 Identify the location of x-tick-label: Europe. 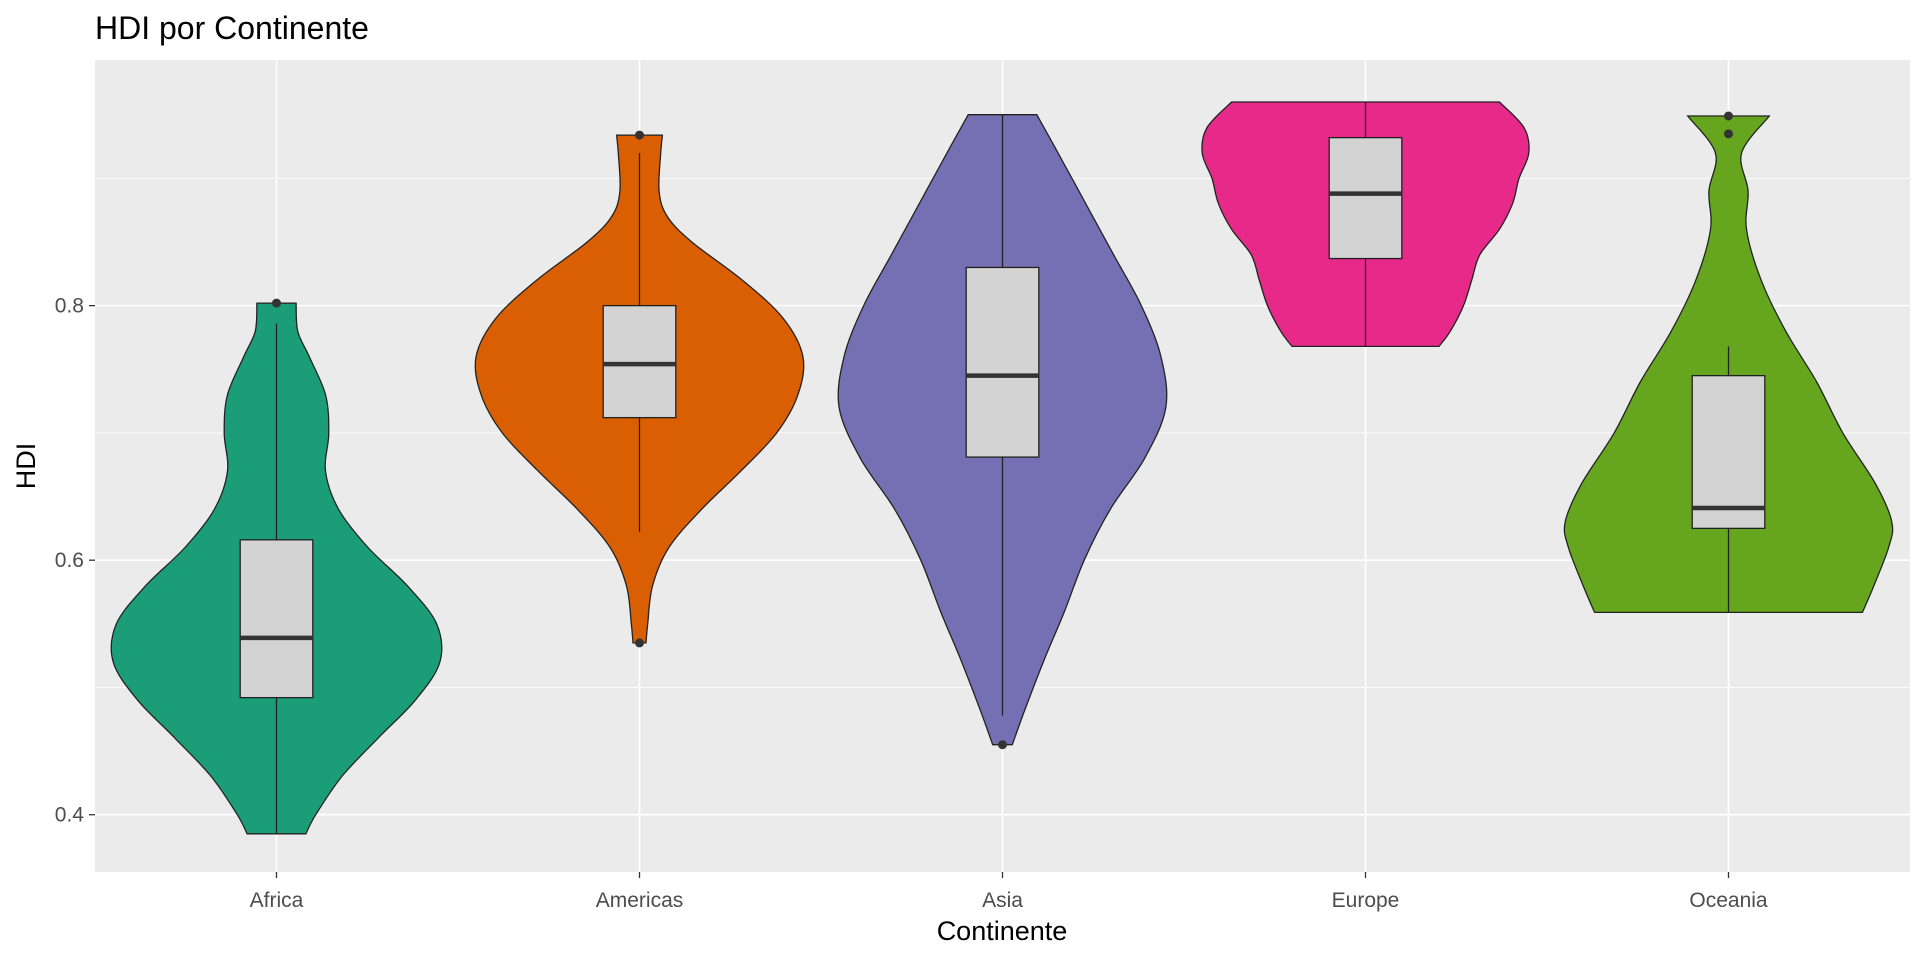
(1366, 900).